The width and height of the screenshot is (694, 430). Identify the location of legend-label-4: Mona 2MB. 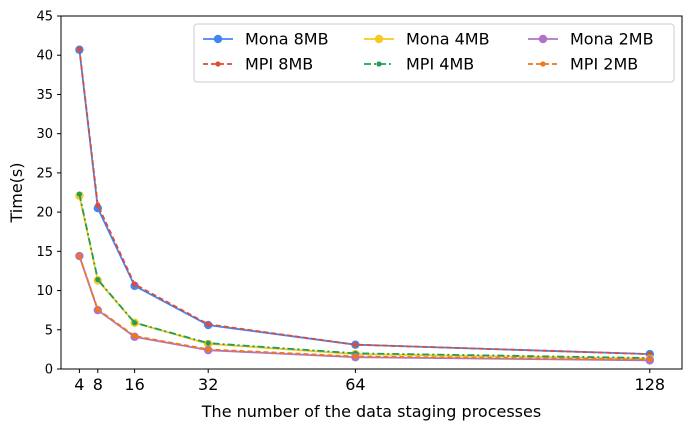
(612, 39).